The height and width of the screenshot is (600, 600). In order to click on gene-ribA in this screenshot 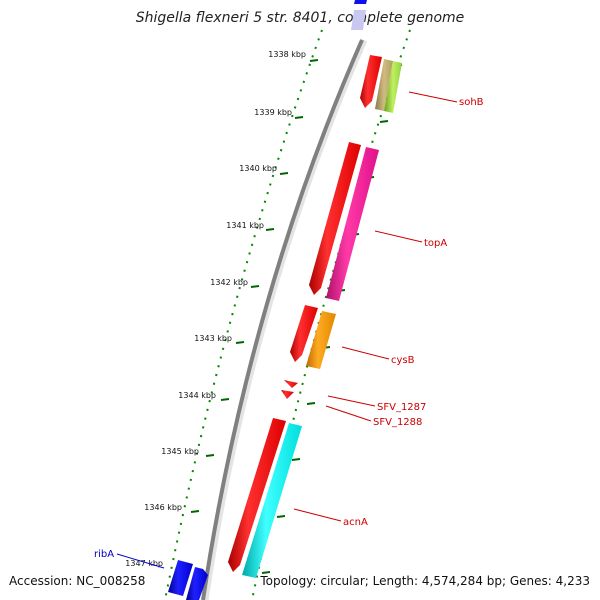, I will do `click(180, 578)`.